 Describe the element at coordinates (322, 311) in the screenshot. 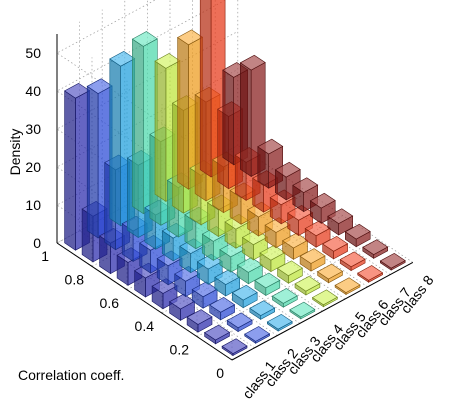

I see `x-axis-line` at that location.